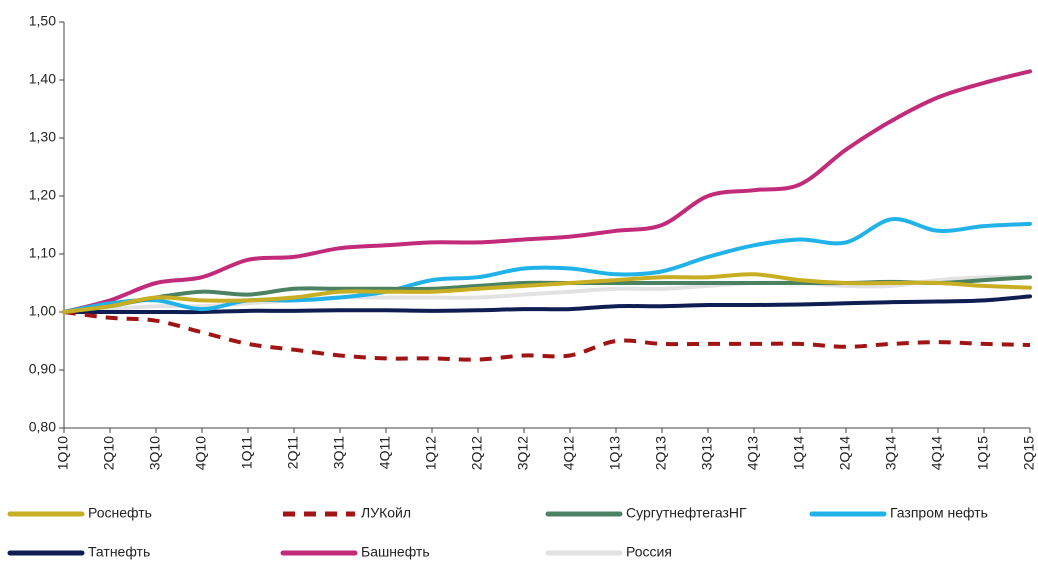  I want to click on x-tick-label: 2Q11, so click(293, 452).